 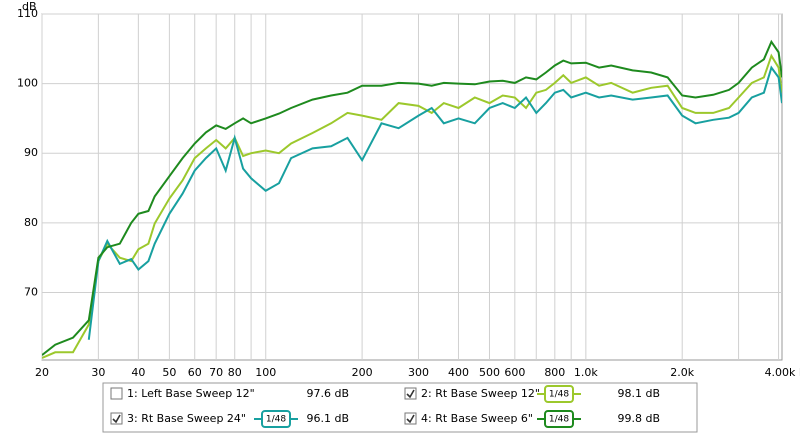 What do you see at coordinates (514, 372) in the screenshot?
I see `x-tick-label: 600` at bounding box center [514, 372].